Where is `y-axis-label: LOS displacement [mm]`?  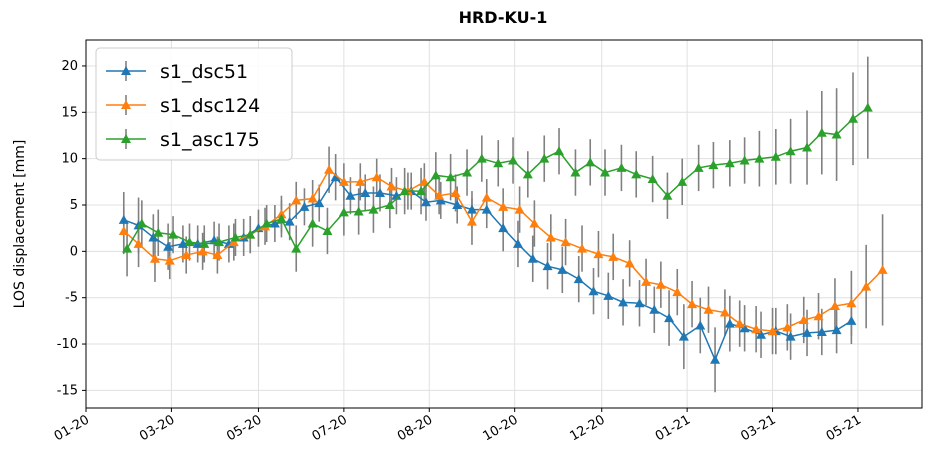 y-axis-label: LOS displacement [mm] is located at coordinates (20, 224).